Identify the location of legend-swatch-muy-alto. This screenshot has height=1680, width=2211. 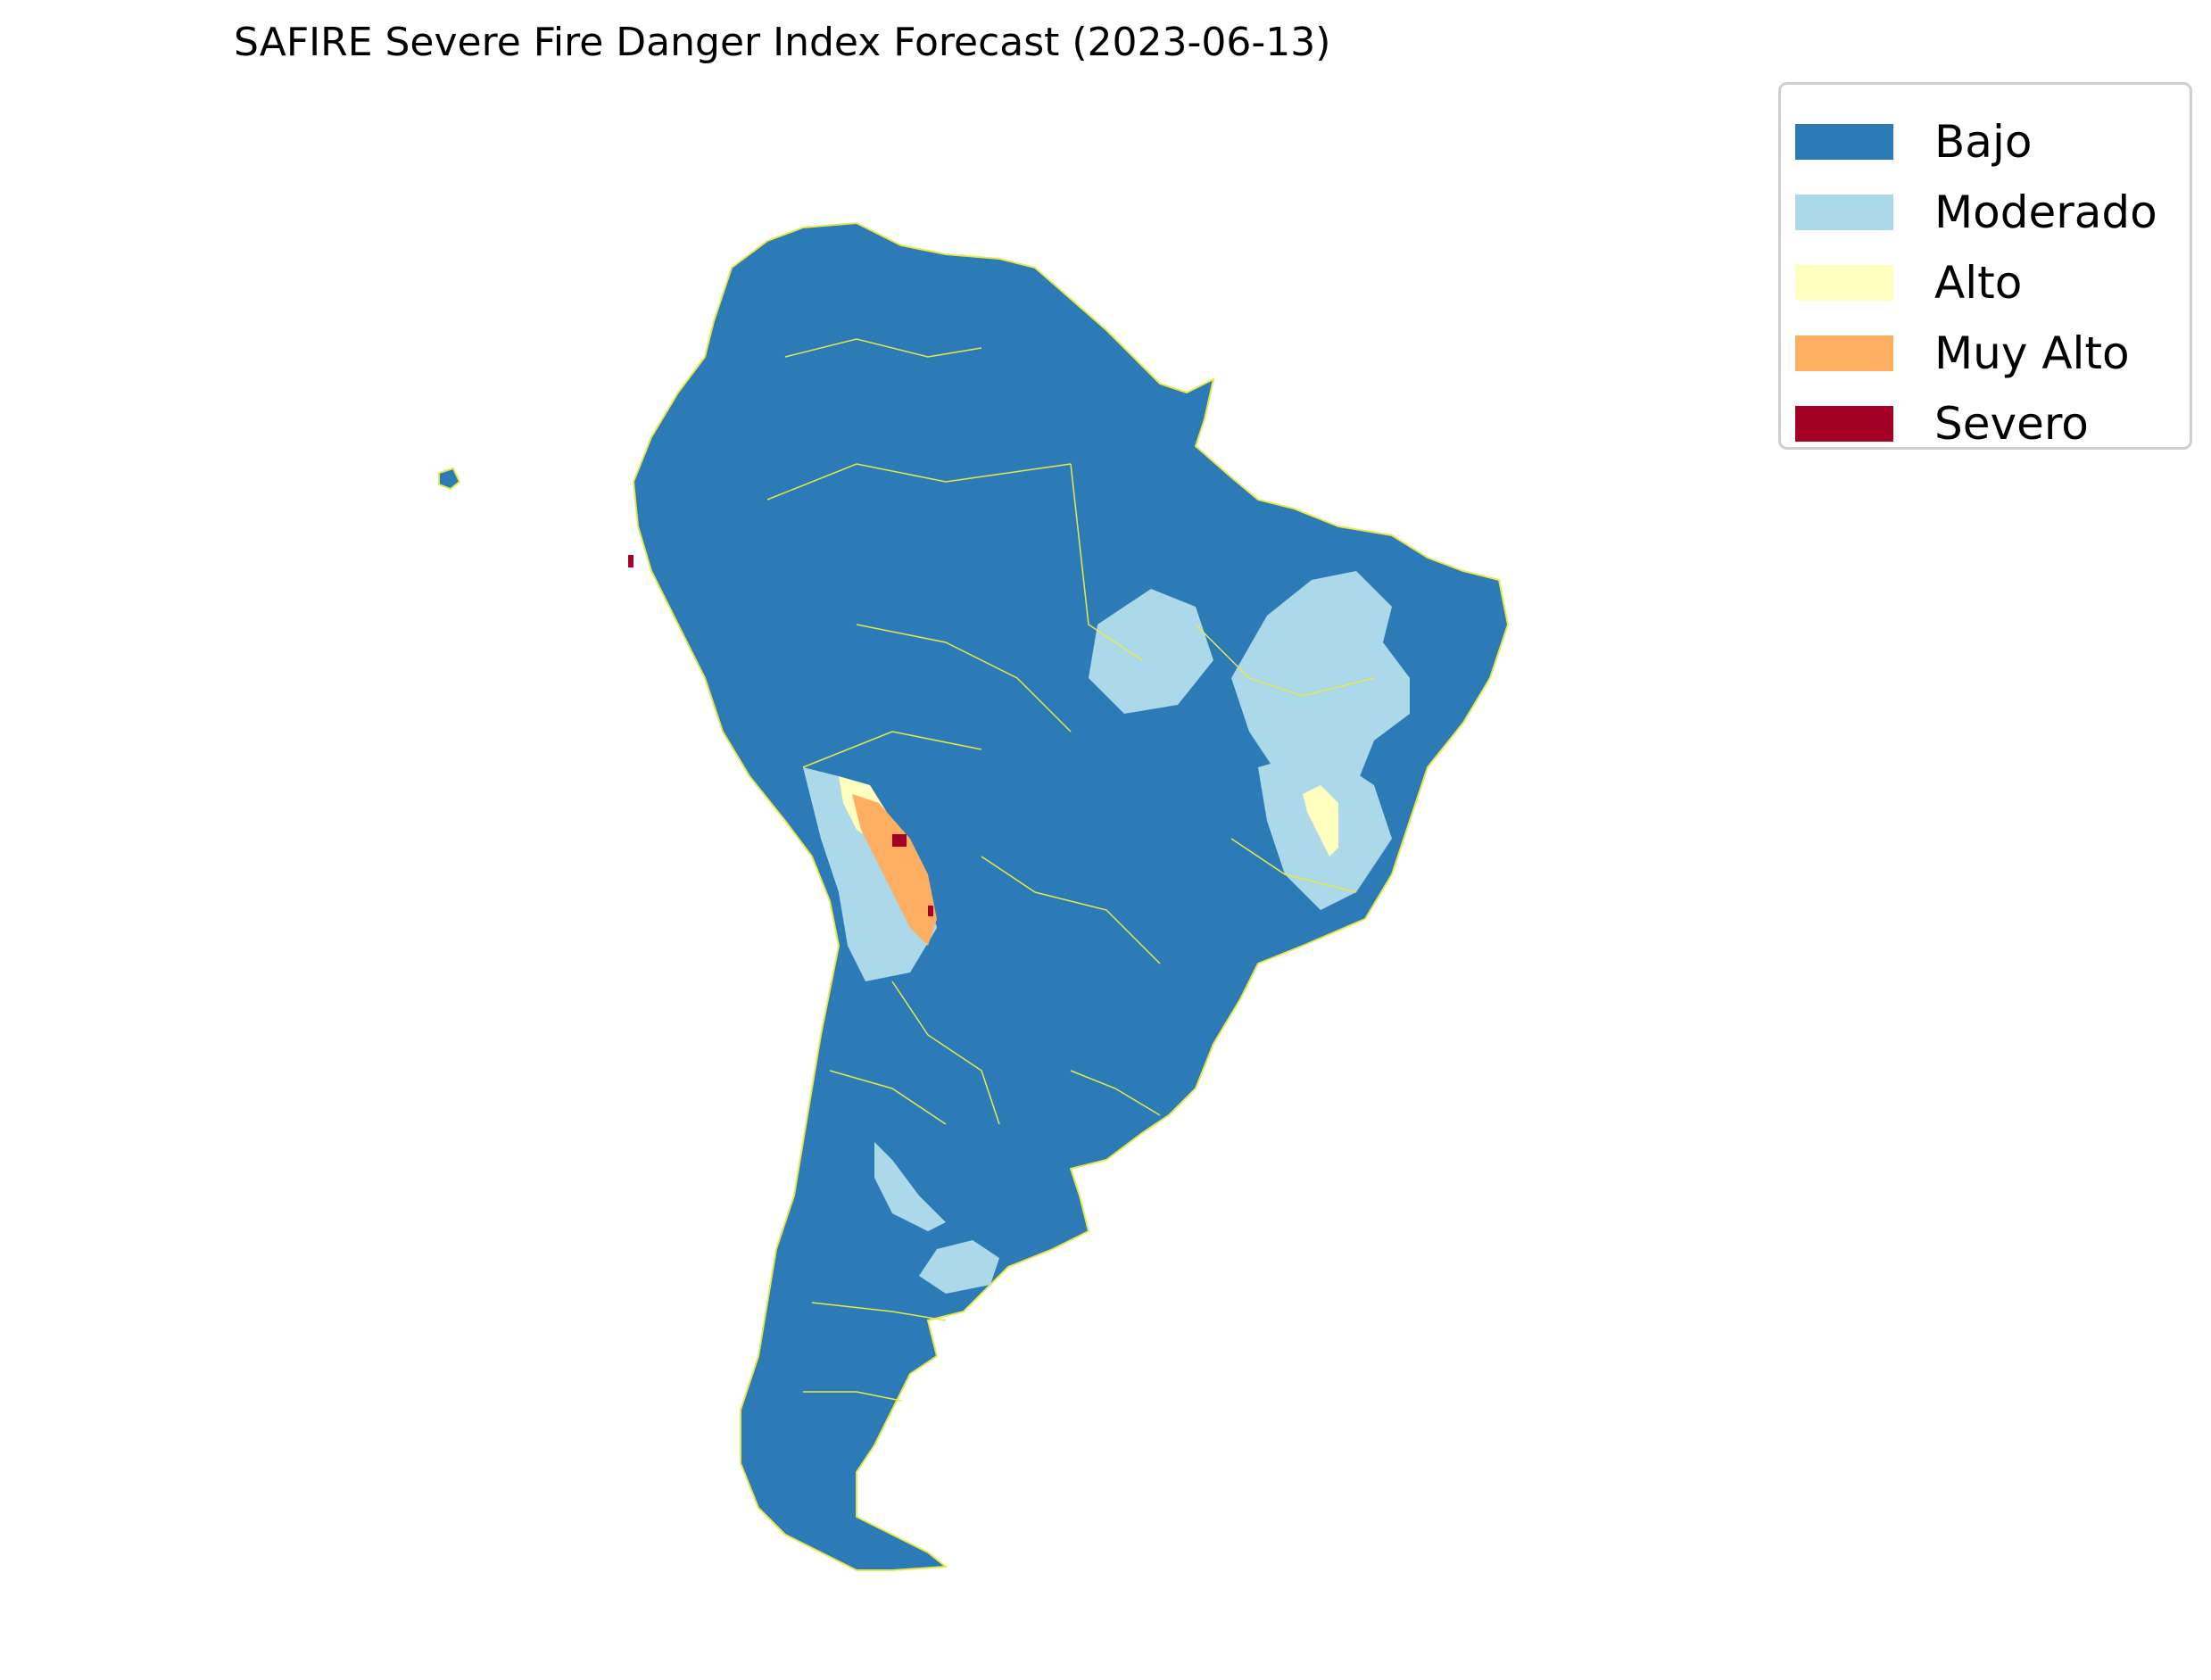
(1844, 353).